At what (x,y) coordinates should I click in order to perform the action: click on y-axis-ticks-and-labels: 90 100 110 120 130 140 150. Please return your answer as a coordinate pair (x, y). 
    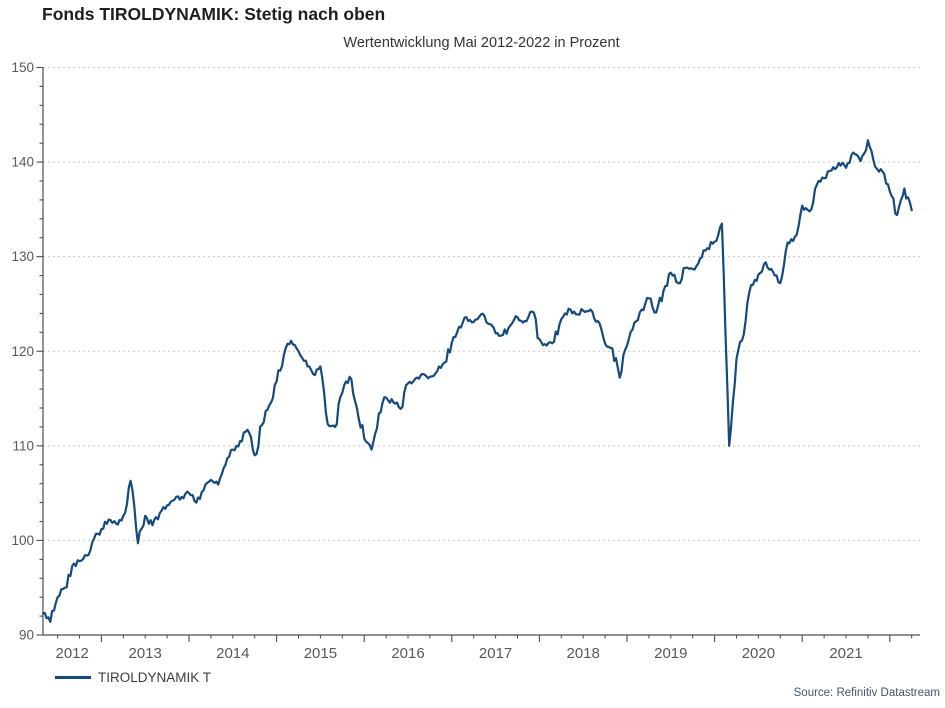
    Looking at the image, I should click on (27, 351).